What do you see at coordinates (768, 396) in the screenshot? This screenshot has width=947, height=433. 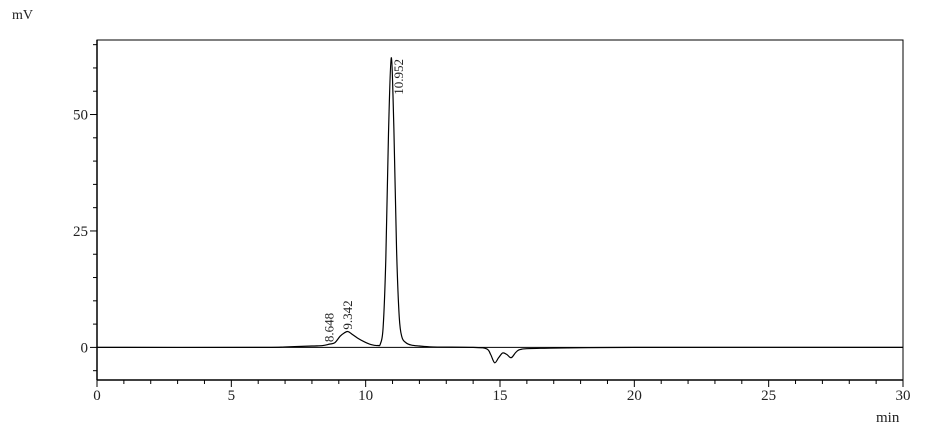 I see `x-tick-label: 25` at bounding box center [768, 396].